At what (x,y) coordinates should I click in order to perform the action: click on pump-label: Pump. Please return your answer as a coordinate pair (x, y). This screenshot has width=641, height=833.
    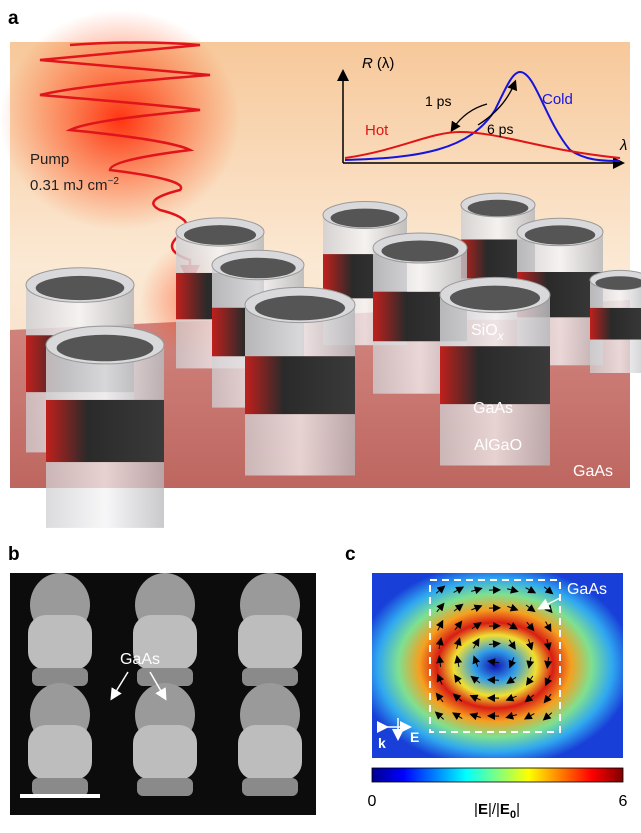
    Looking at the image, I should click on (49, 159).